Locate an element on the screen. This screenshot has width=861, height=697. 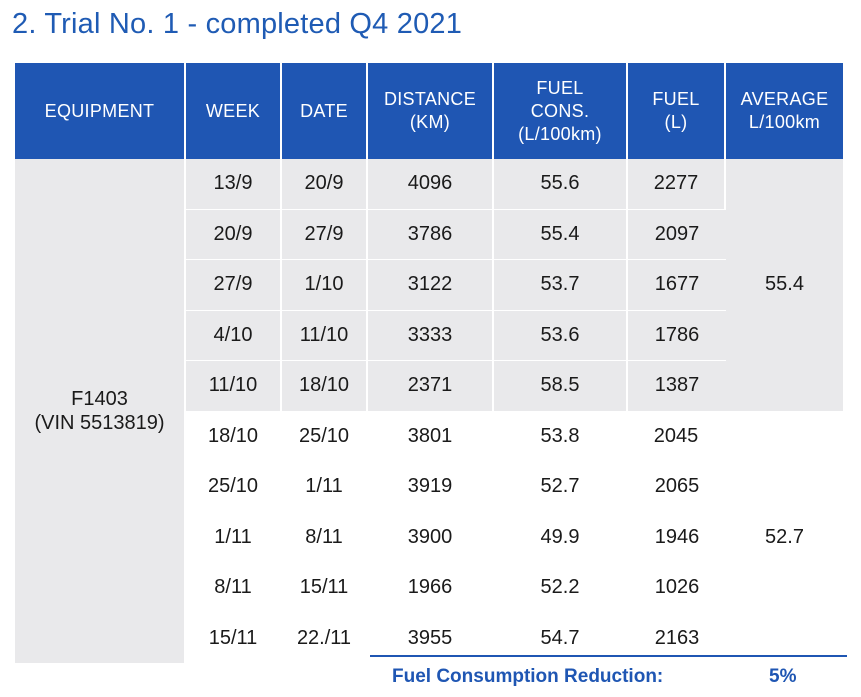
header-fuel-cons: FUEL CONS. (L/100km) is located at coordinates (561, 111).